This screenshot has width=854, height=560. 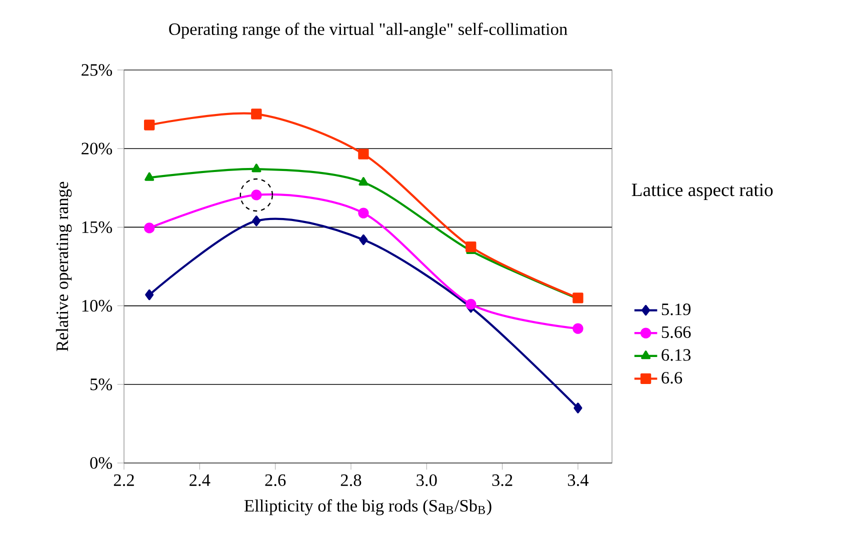 What do you see at coordinates (64, 267) in the screenshot?
I see `y-axis-title: Relative operating range` at bounding box center [64, 267].